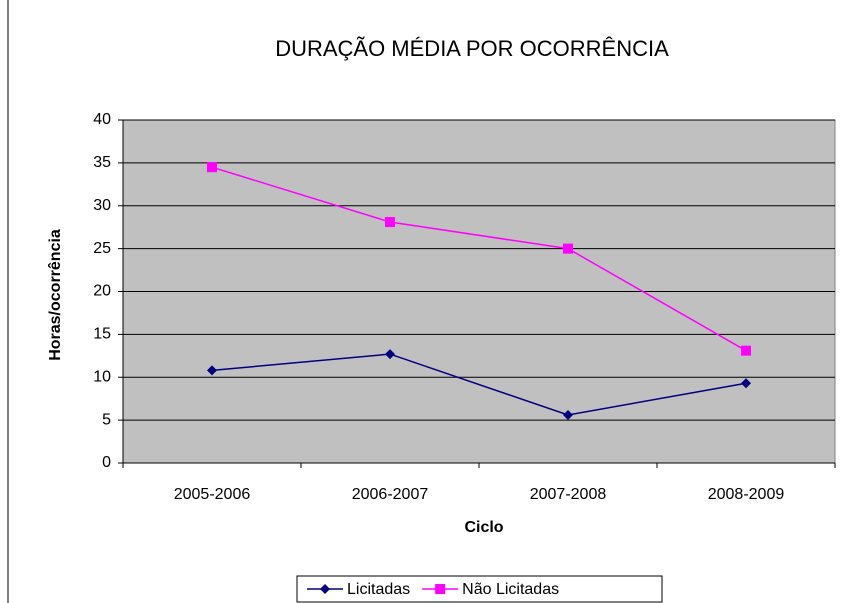 The width and height of the screenshot is (853, 603). I want to click on x-tick-label: 2007-2008, so click(568, 494).